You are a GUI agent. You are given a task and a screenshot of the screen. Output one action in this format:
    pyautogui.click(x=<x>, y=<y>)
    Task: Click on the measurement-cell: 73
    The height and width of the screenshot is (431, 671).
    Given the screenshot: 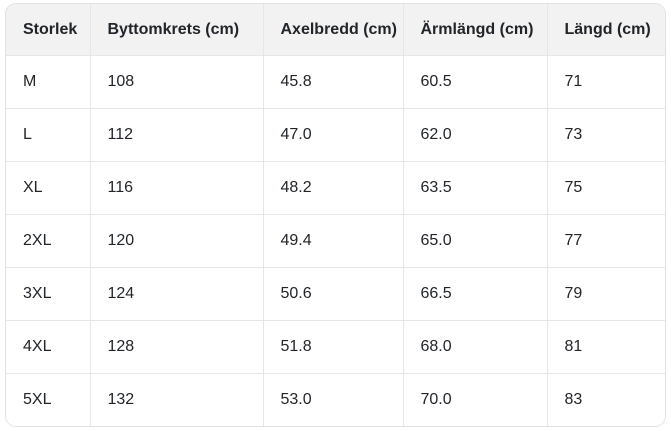 What is the action you would take?
    pyautogui.click(x=606, y=135)
    